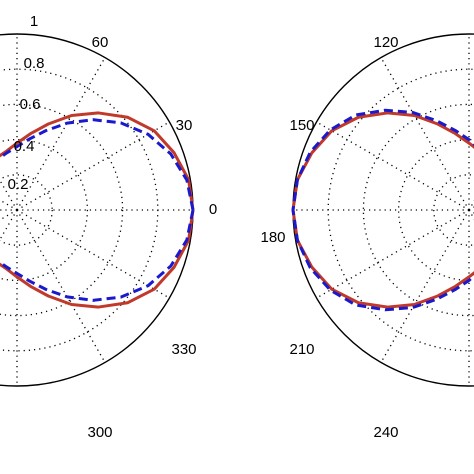 This screenshot has height=474, width=474. What do you see at coordinates (18, 184) in the screenshot?
I see `radial-tick-label-0: 0.2` at bounding box center [18, 184].